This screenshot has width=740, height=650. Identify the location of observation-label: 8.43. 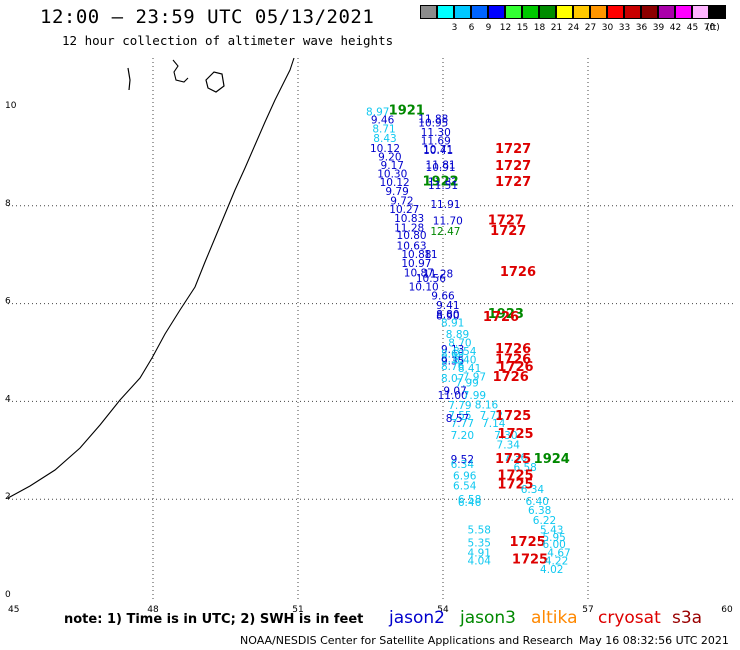
(384, 139).